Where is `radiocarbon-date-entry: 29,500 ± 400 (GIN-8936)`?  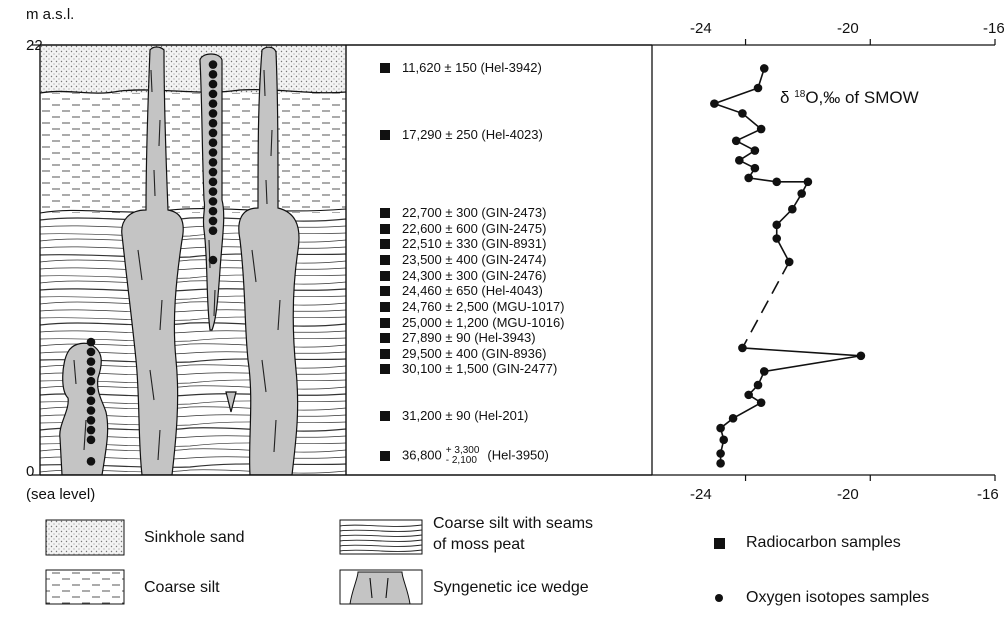 radiocarbon-date-entry: 29,500 ± 400 (GIN-8936) is located at coordinates (463, 354).